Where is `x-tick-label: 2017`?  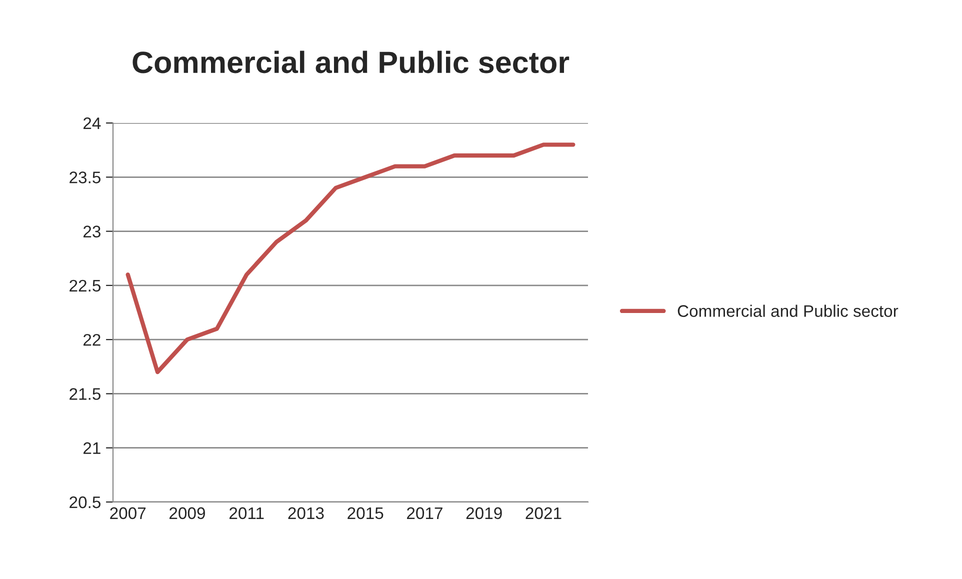 x-tick-label: 2017 is located at coordinates (424, 513).